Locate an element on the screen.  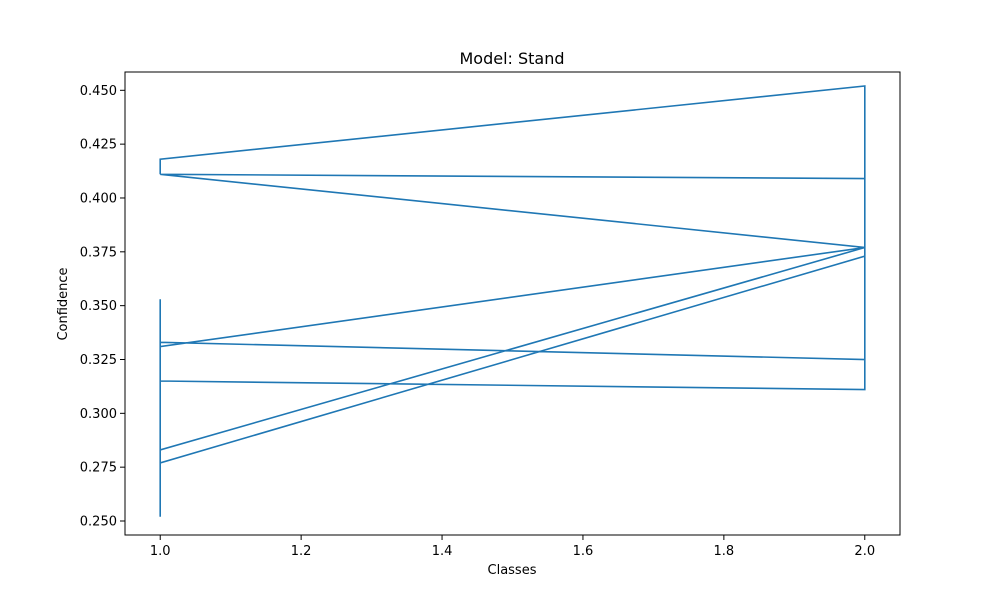
x-tick-label: 1.6 is located at coordinates (583, 551).